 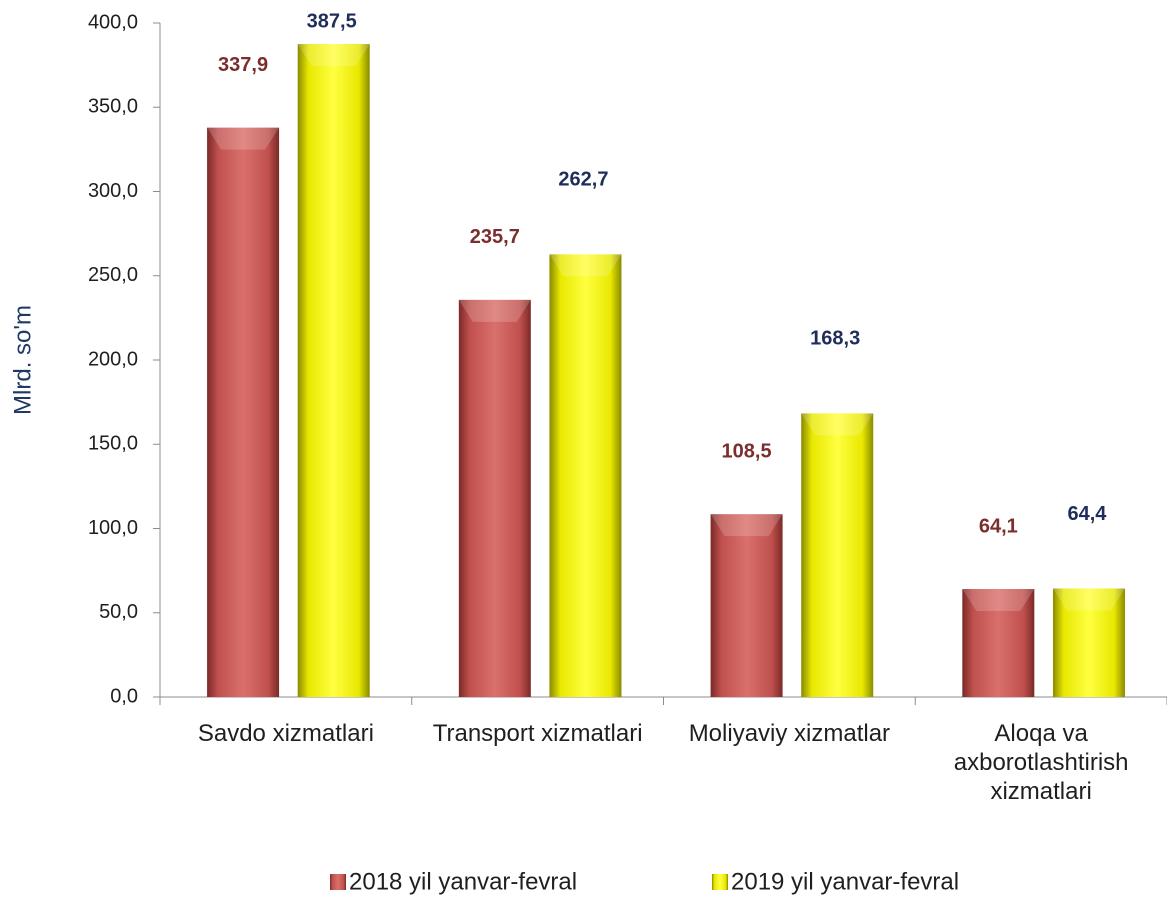 What do you see at coordinates (845, 881) in the screenshot?
I see `legend-label: 2019 yil yanvar-fevral` at bounding box center [845, 881].